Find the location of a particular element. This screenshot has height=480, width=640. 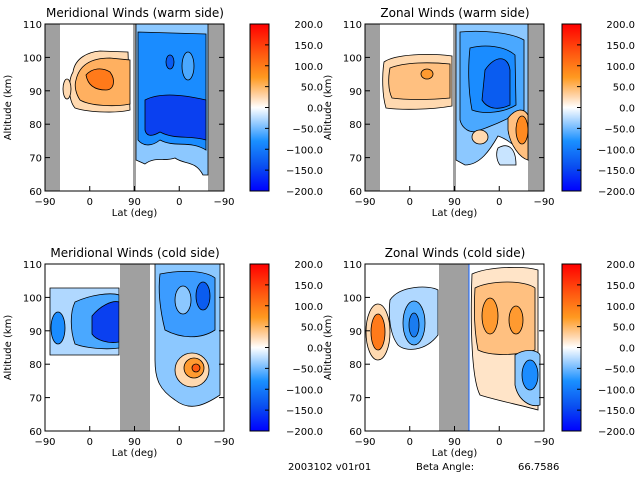

panel-meridional-warm: Meridional Winds (warm side) is located at coordinates (134, 99).